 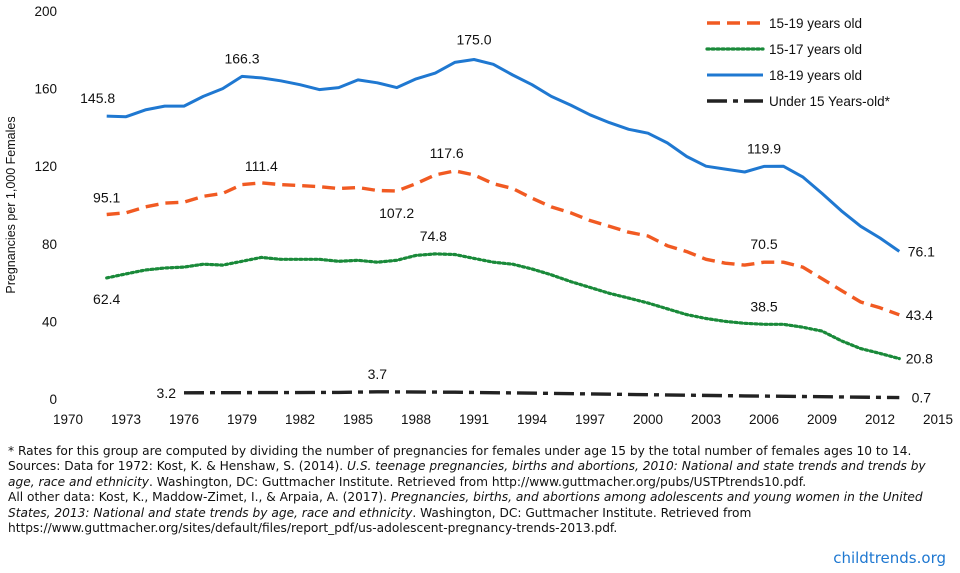 I want to click on x-tick-label: 1970, so click(x=68, y=419).